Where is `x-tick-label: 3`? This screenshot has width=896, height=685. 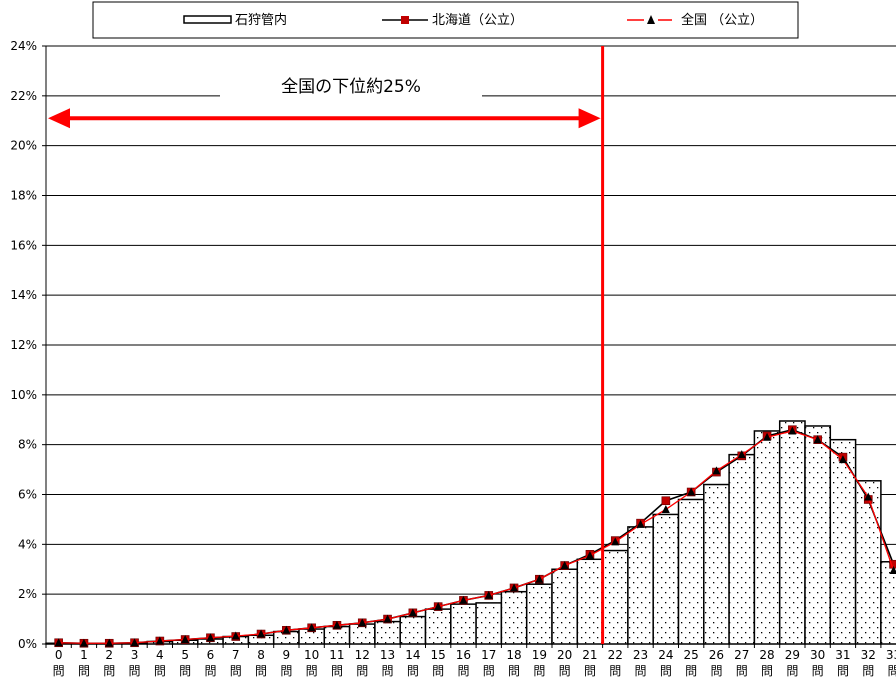 x-tick-label: 3 is located at coordinates (135, 655).